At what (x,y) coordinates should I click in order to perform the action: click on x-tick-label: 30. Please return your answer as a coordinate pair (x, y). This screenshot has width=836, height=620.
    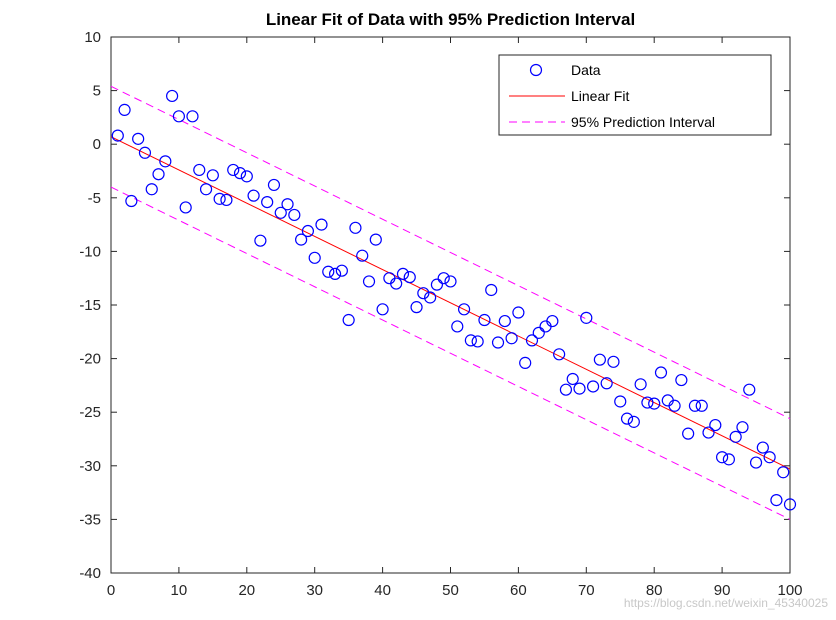
    Looking at the image, I should click on (314, 590).